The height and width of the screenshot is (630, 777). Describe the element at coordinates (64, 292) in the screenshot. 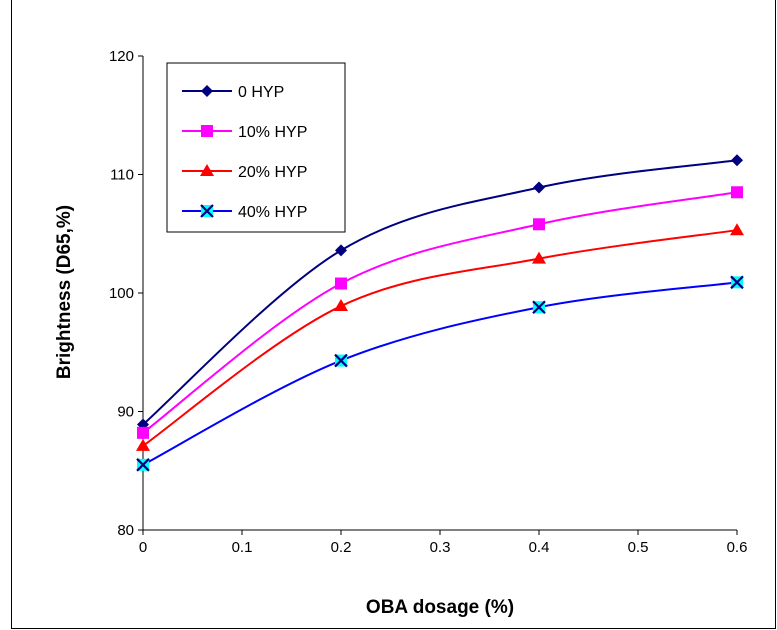

I see `y-axis-title: Brightness (D65,%)` at that location.